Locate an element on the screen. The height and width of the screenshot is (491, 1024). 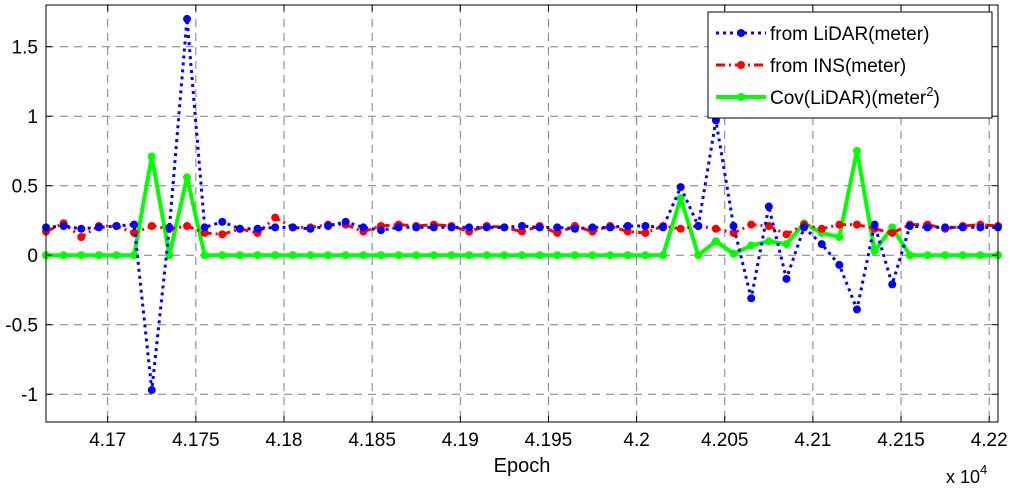
x-tick-label: 4.2 is located at coordinates (636, 440).